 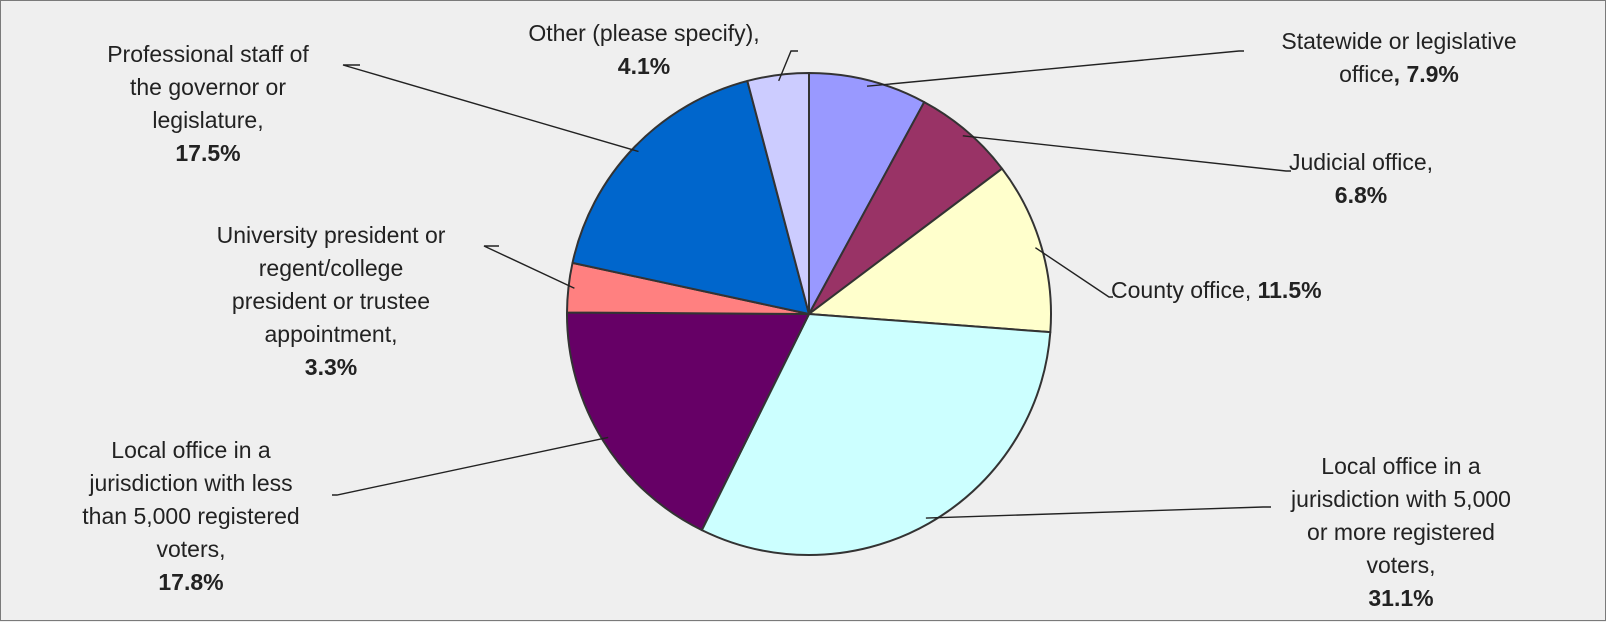 I want to click on leader-line-judicial, so click(x=1127, y=153).